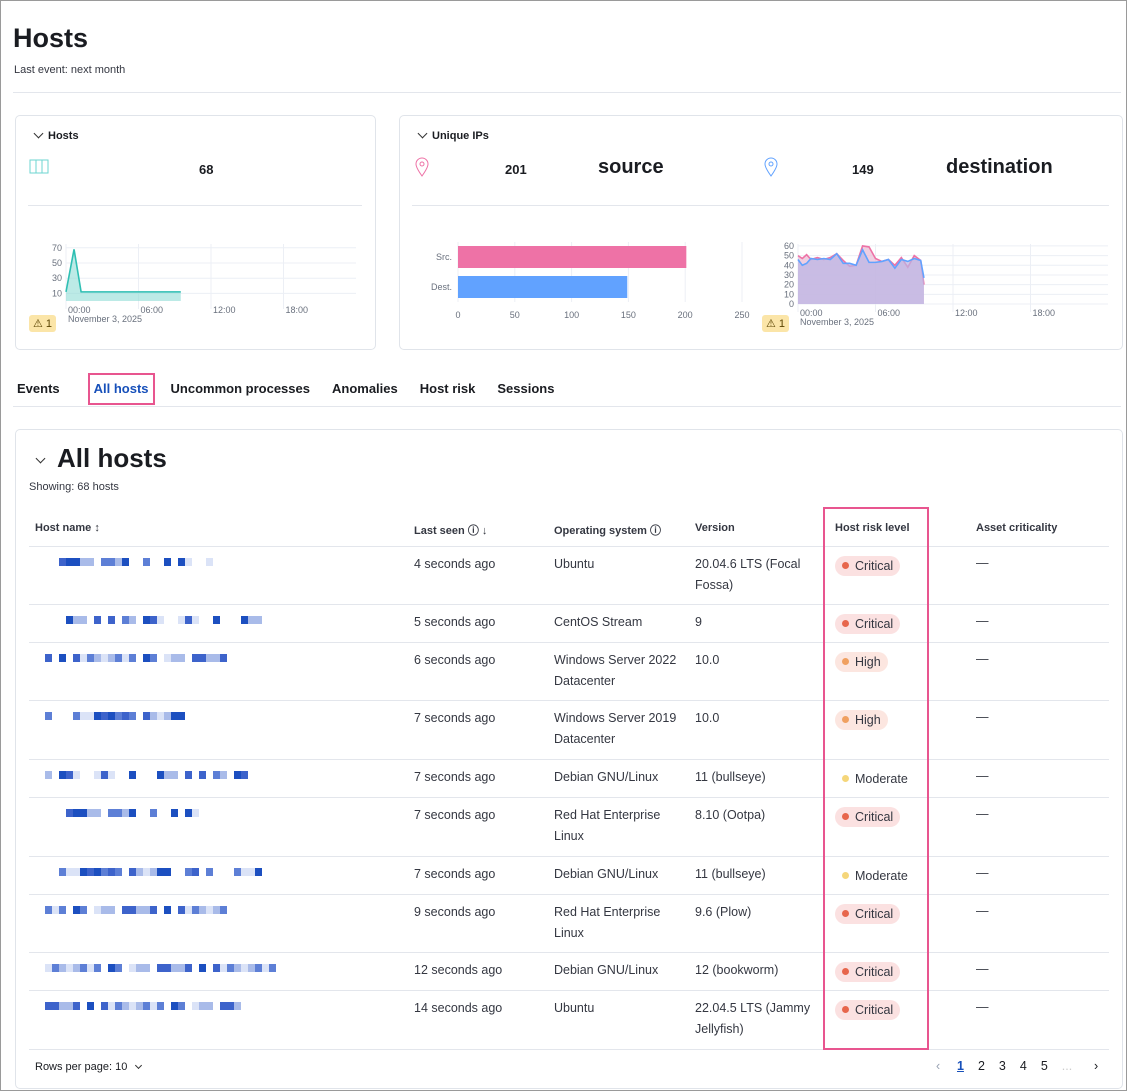  Describe the element at coordinates (70, 70) in the screenshot. I see `last-event: Last event: next month` at that location.